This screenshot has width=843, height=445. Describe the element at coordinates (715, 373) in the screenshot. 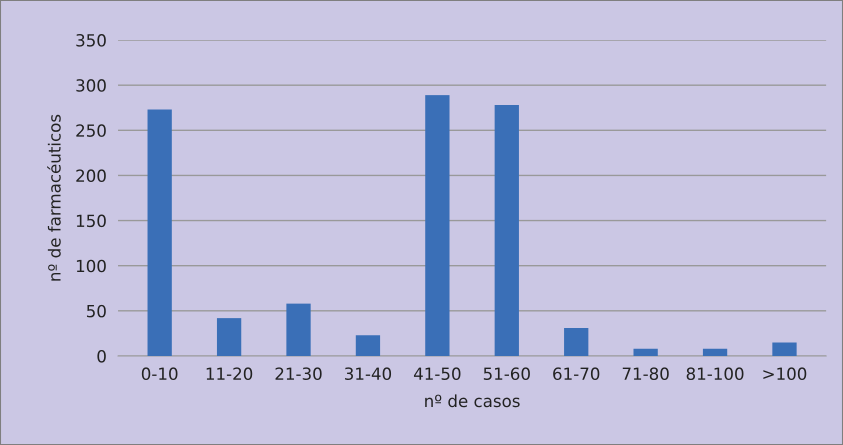

I see `x-tick-label: 81-100` at that location.